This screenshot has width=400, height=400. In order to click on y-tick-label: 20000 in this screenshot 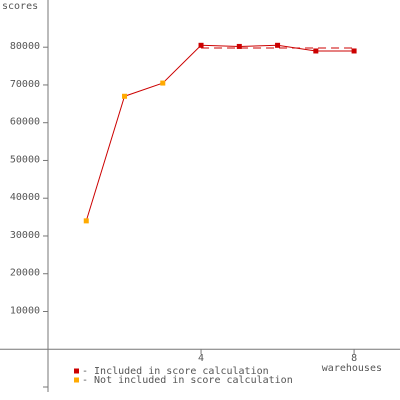, I will do `click(25, 273)`.